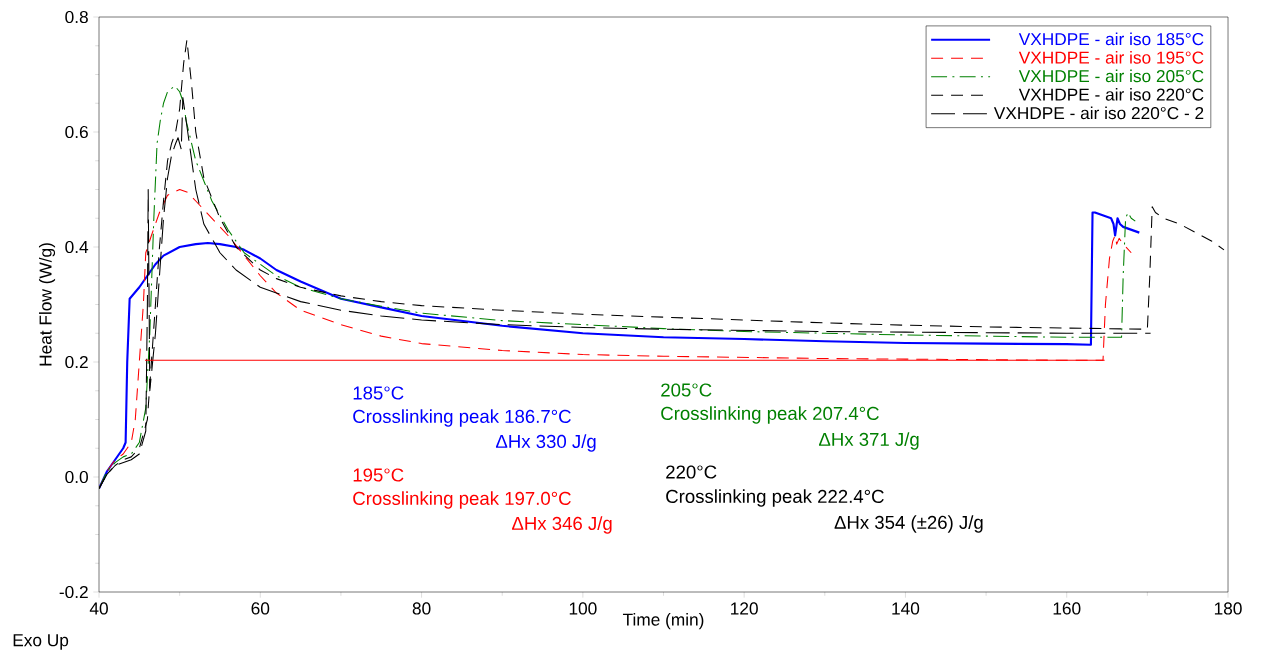  What do you see at coordinates (1228, 608) in the screenshot?
I see `x-tick-label: 180` at bounding box center [1228, 608].